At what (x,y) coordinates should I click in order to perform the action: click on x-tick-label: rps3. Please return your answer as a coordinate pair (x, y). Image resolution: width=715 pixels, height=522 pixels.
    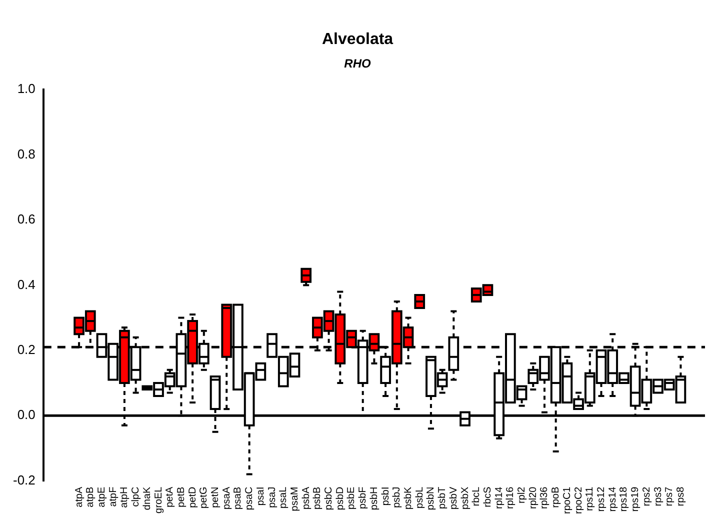
    Looking at the image, I should click on (658, 496).